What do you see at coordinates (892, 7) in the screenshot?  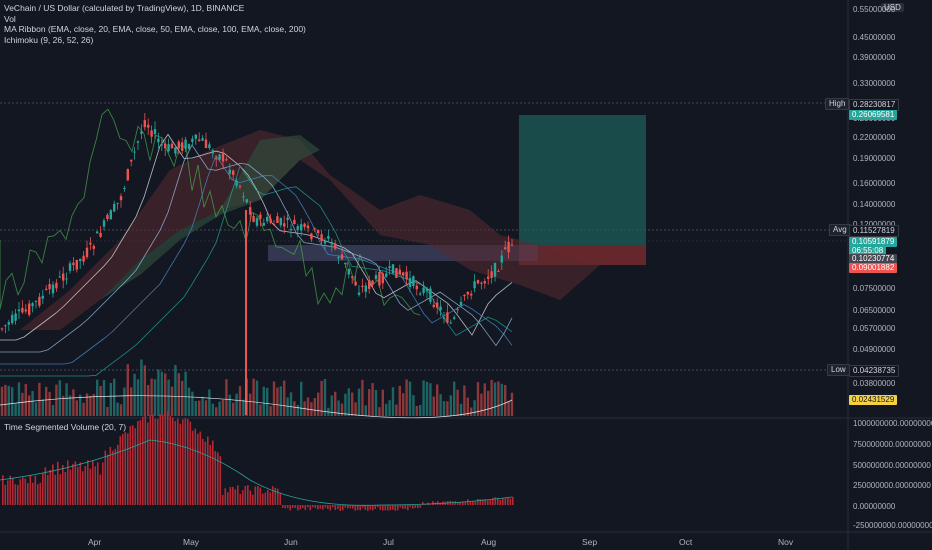 I see `currency-badge: USD` at bounding box center [892, 7].